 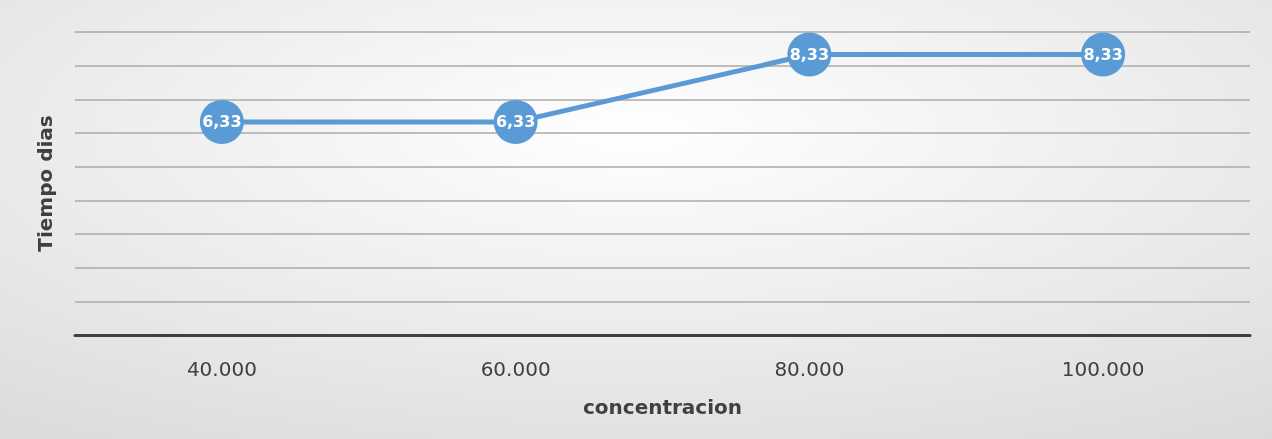 What do you see at coordinates (221, 369) in the screenshot?
I see `x-tick-label: 40.000` at bounding box center [221, 369].